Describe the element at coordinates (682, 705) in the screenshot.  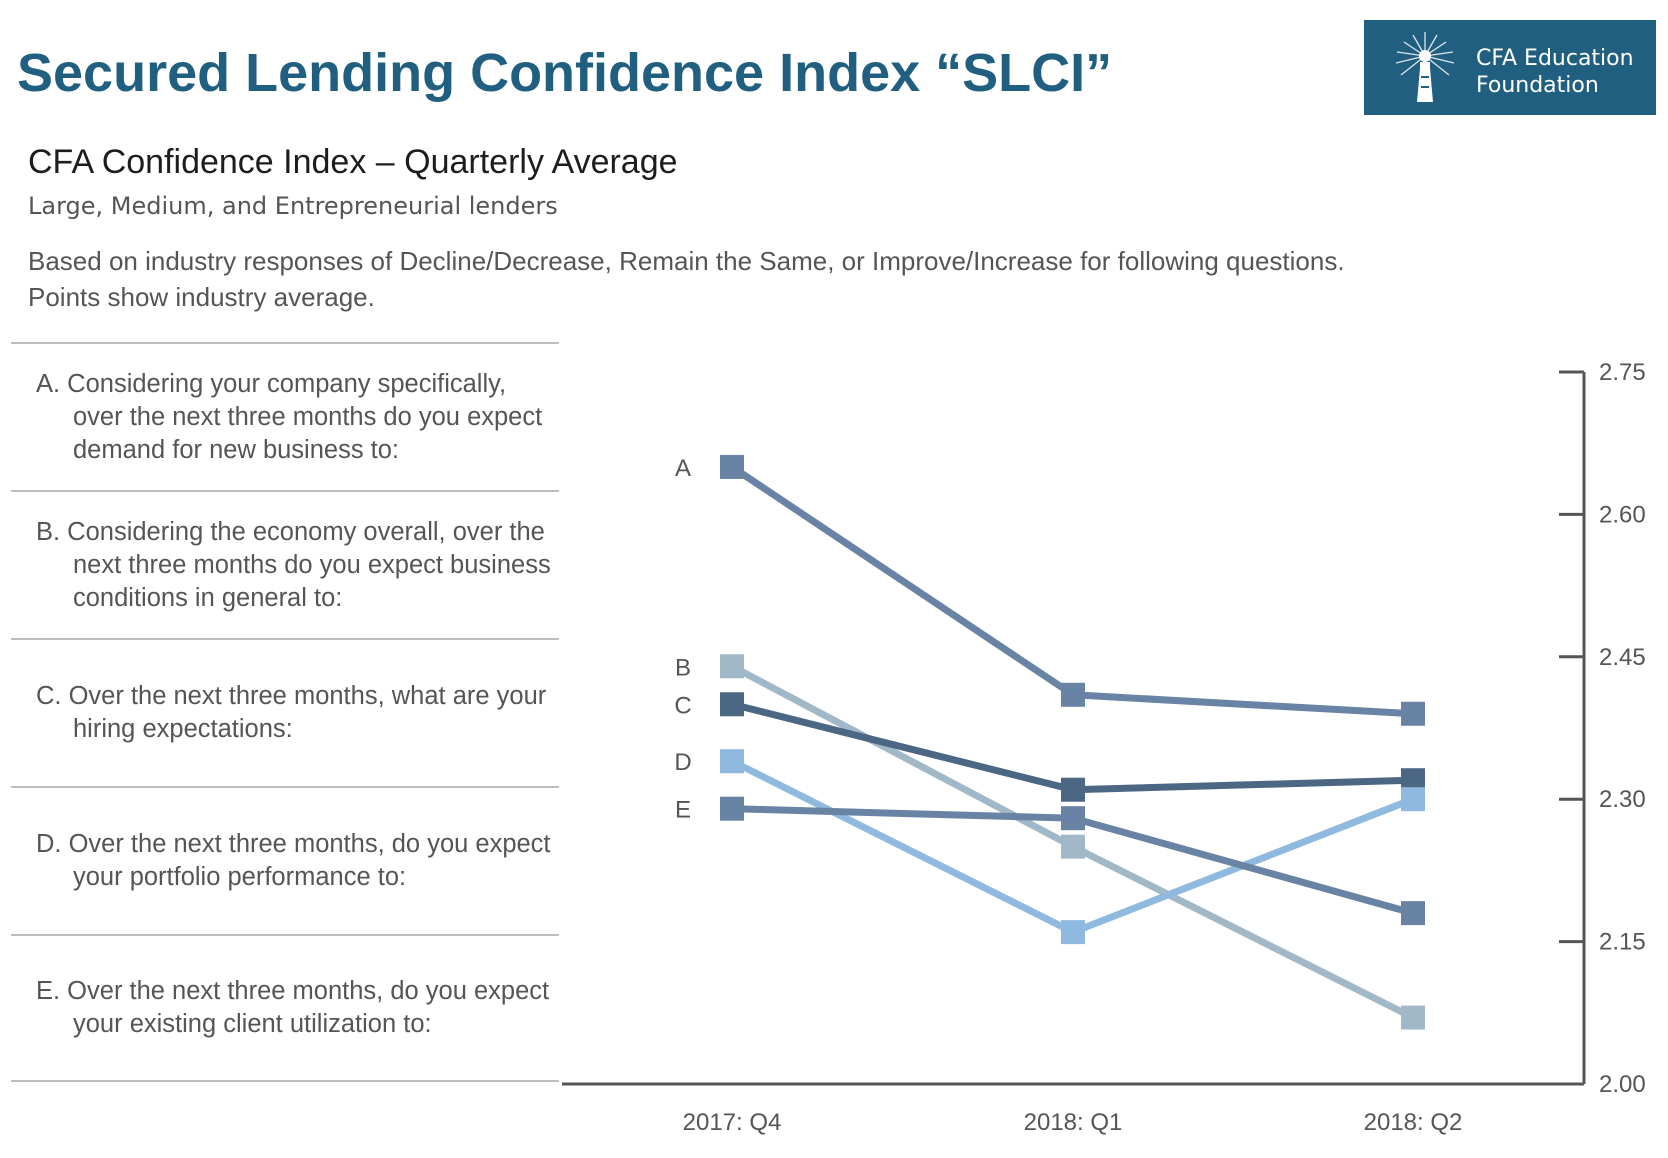
I see `series-label-c: C` at that location.